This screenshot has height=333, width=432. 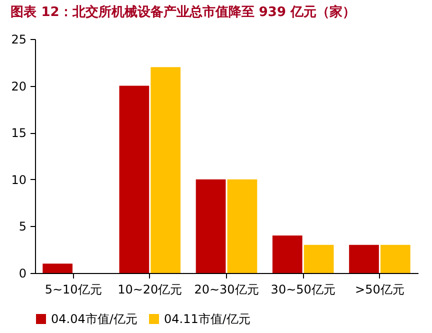 I want to click on chart-title: 图表 12：北交所机械设备产业总市值降至 939 亿元（家）, so click(x=183, y=12).